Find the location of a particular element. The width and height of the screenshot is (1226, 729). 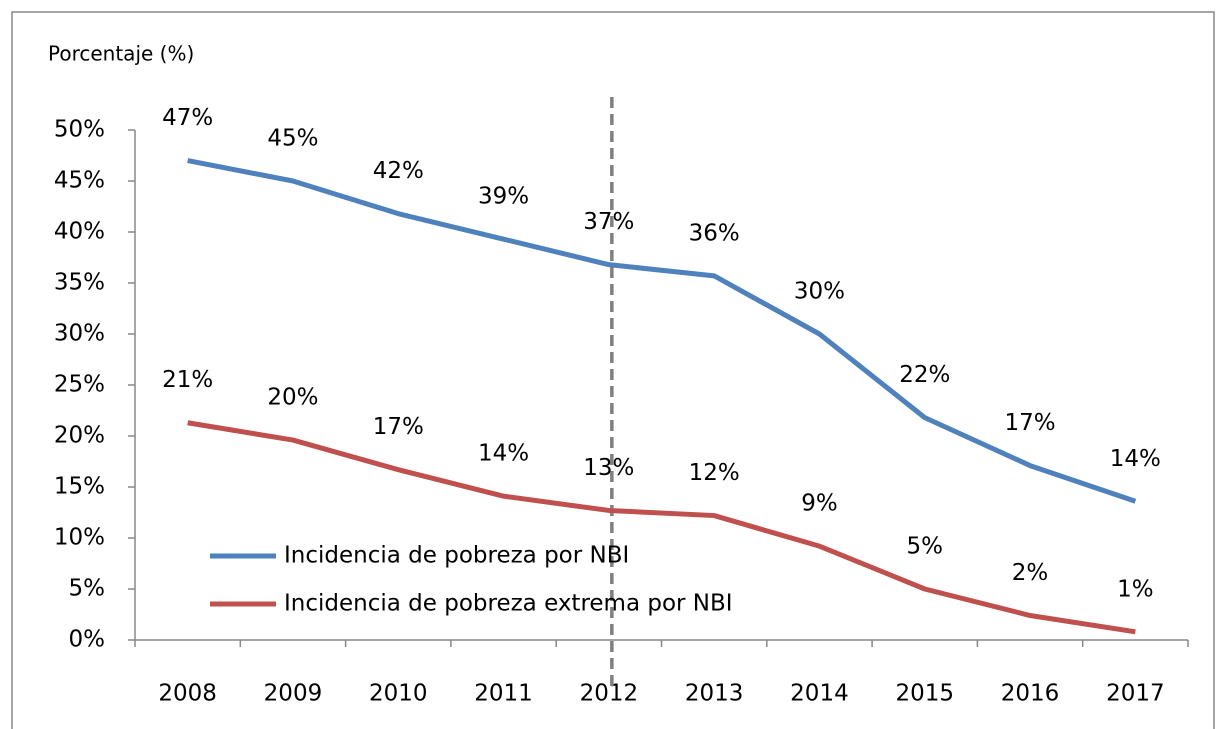

y-tick-label: 10% is located at coordinates (79, 538).